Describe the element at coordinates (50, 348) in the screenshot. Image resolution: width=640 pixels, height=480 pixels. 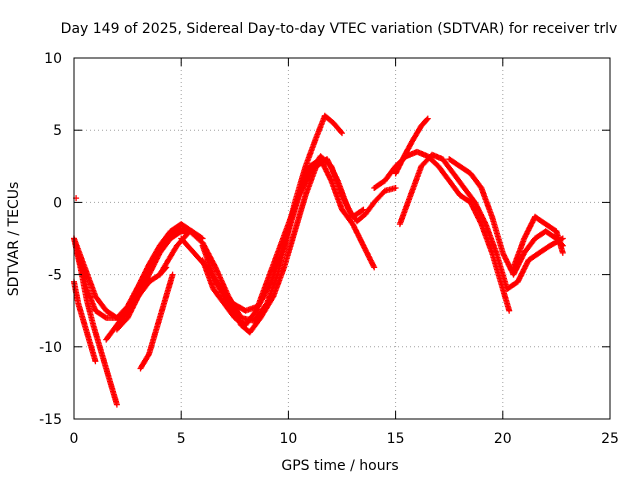
I see `y-tick-label: -10` at that location.